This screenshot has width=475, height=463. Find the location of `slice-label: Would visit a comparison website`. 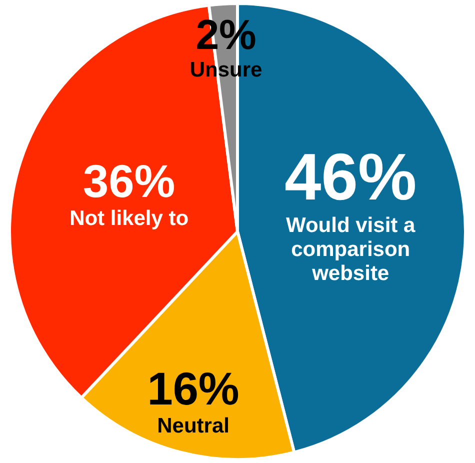

slice-label: Would visit a comparison website is located at coordinates (351, 250).